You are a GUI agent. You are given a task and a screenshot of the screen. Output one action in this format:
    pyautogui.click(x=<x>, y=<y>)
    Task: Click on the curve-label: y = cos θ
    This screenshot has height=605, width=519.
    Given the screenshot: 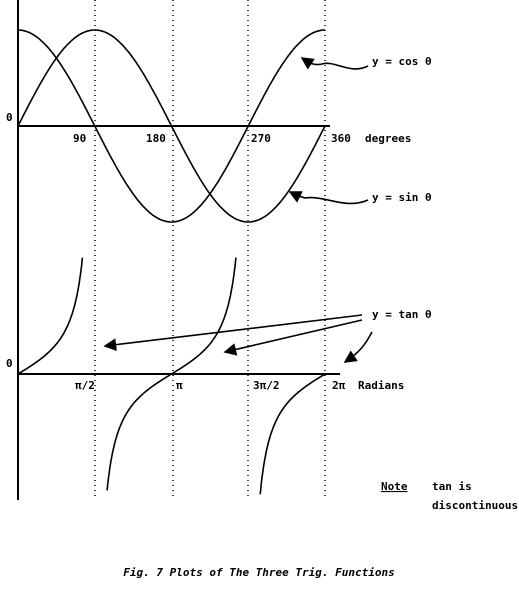 What is the action you would take?
    pyautogui.click(x=402, y=61)
    